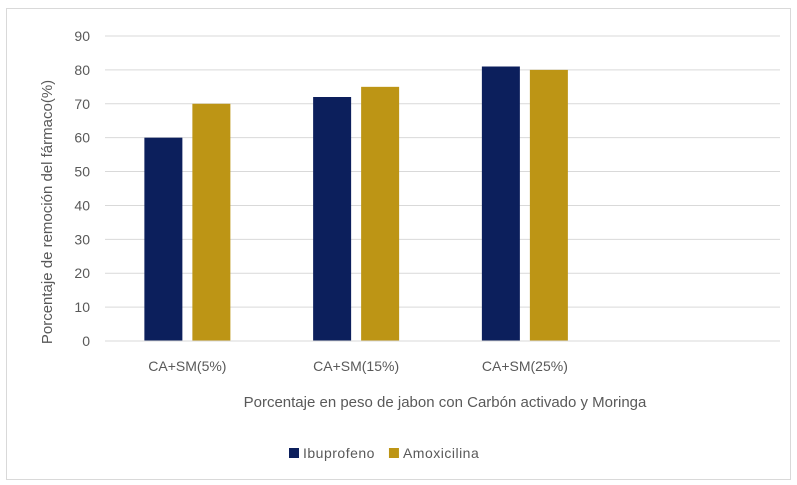  I want to click on x-tick-label: CA+SM(15%), so click(356, 366).